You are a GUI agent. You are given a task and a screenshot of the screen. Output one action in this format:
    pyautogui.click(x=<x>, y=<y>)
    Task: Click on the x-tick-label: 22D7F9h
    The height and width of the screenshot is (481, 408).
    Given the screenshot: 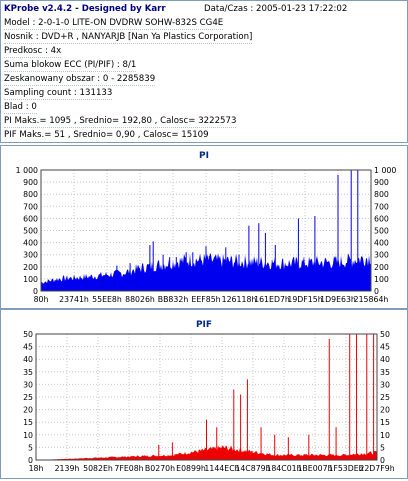 What is the action you would take?
    pyautogui.click(x=376, y=468)
    